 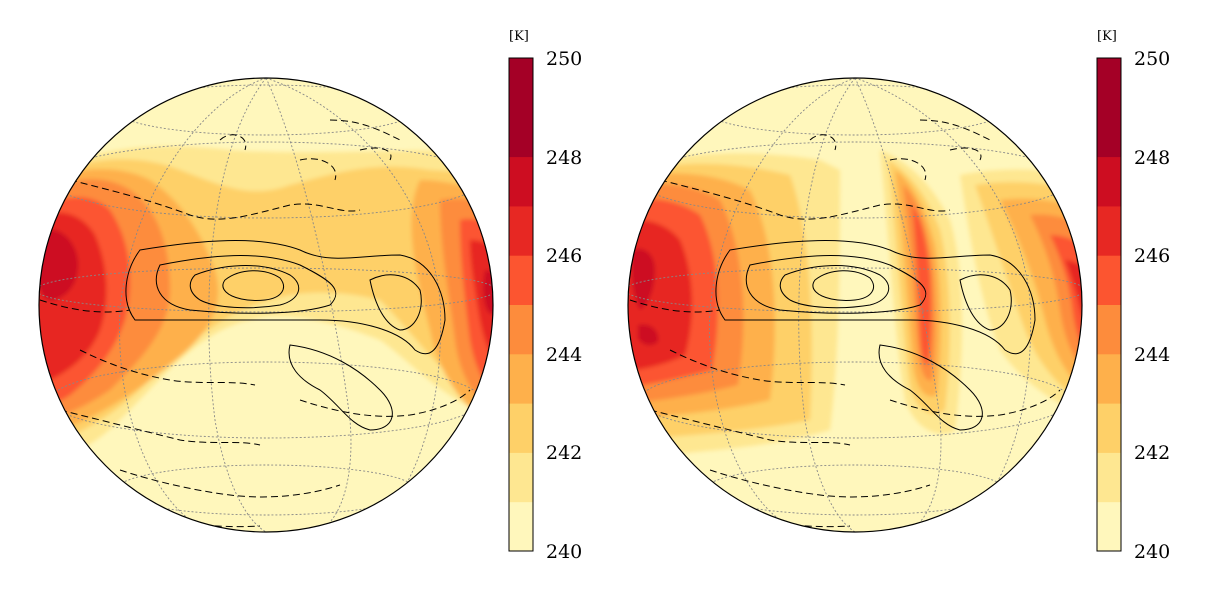 I want to click on colorbar-right-frame, so click(x=1109, y=304).